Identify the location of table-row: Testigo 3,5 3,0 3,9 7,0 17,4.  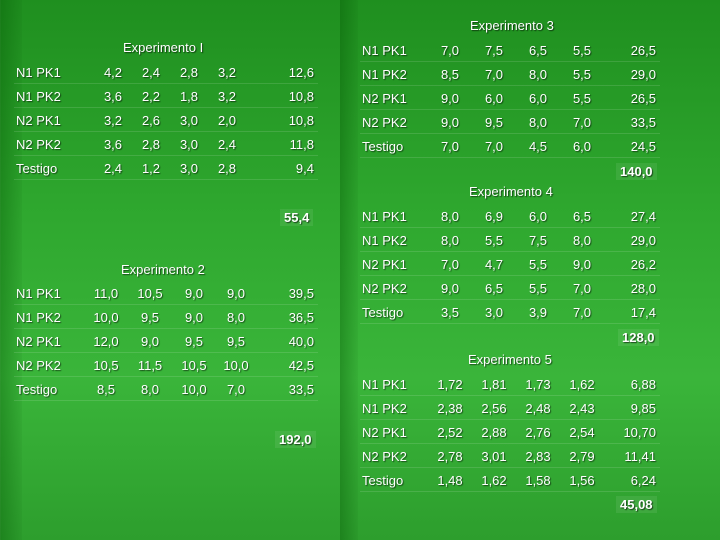
(510, 312).